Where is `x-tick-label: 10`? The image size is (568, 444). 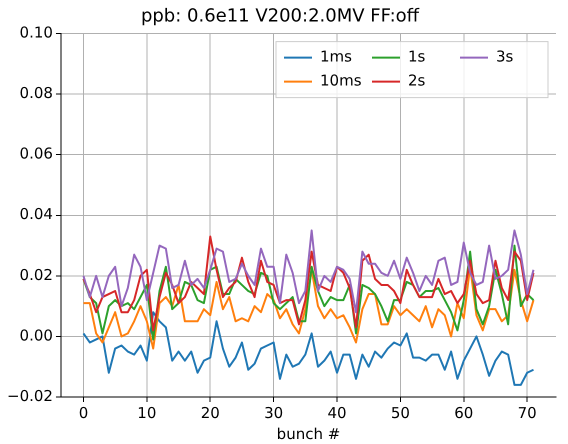 x-tick-label: 10 is located at coordinates (146, 413).